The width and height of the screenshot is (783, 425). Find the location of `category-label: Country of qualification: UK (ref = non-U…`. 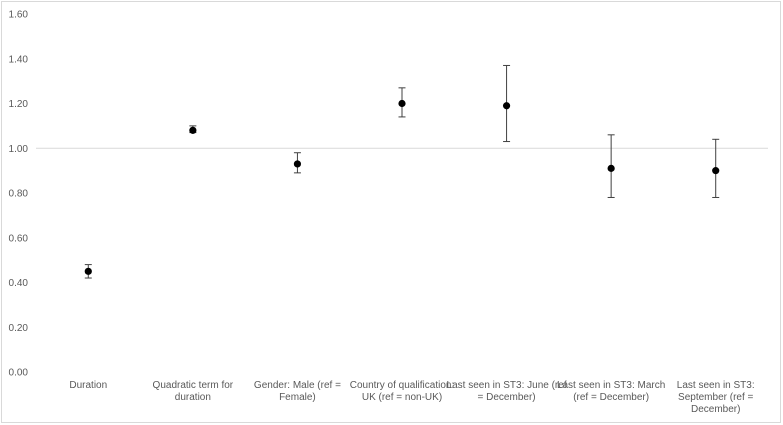

category-label: Country of qualification: UK (ref = non-U… is located at coordinates (402, 391).